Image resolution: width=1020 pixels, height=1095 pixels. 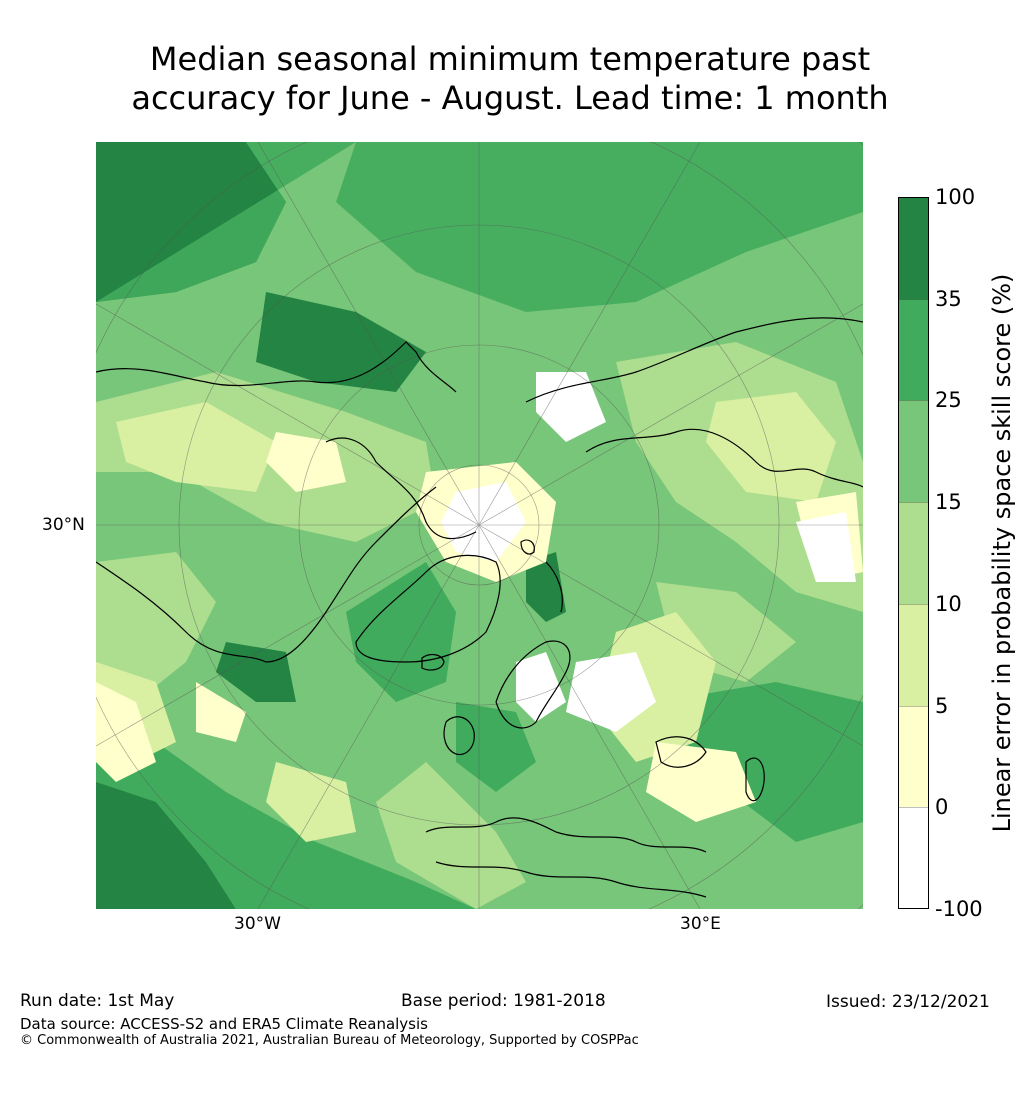 I want to click on colorbar-tick-label: 10, so click(x=948, y=603).